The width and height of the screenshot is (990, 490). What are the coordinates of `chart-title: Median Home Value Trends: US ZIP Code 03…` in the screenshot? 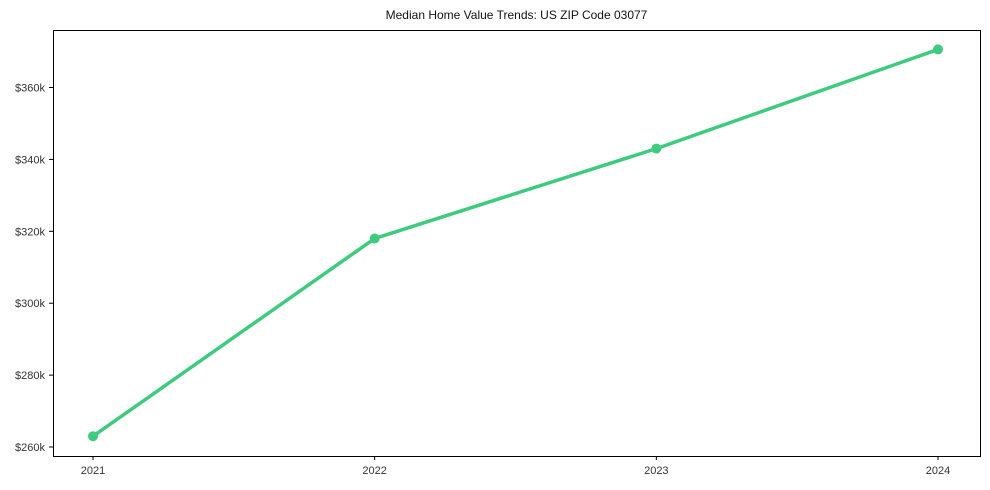 It's located at (516, 15).